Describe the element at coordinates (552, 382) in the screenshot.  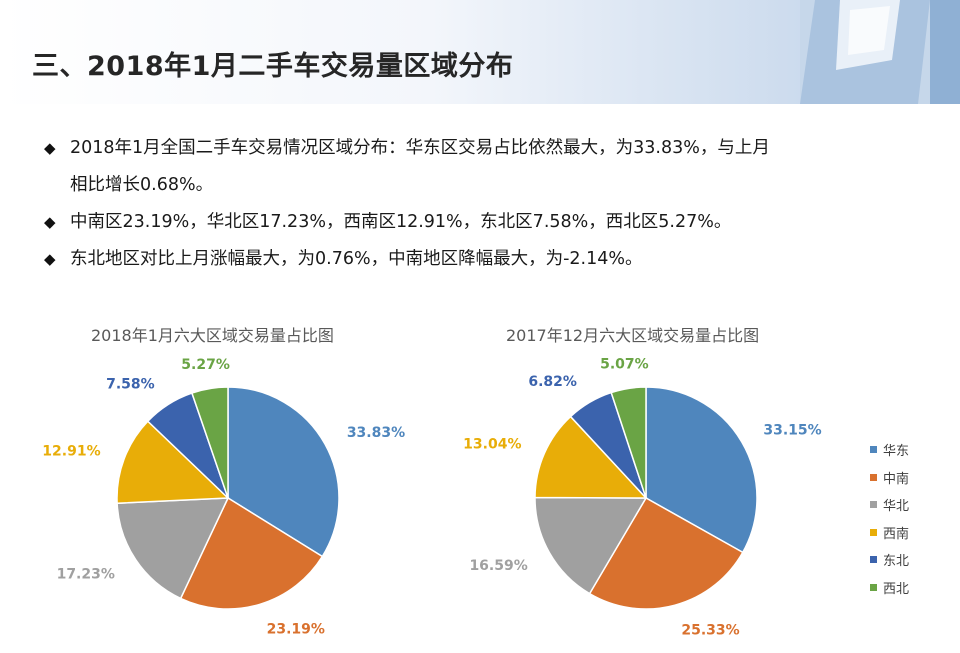
I see `data-label: 6.82%` at that location.